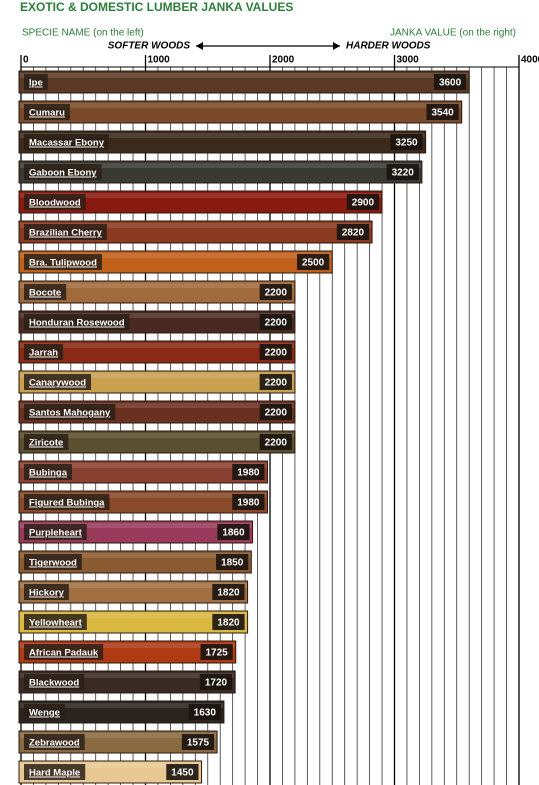 The image size is (539, 785). I want to click on category-label: Bocote, so click(45, 293).